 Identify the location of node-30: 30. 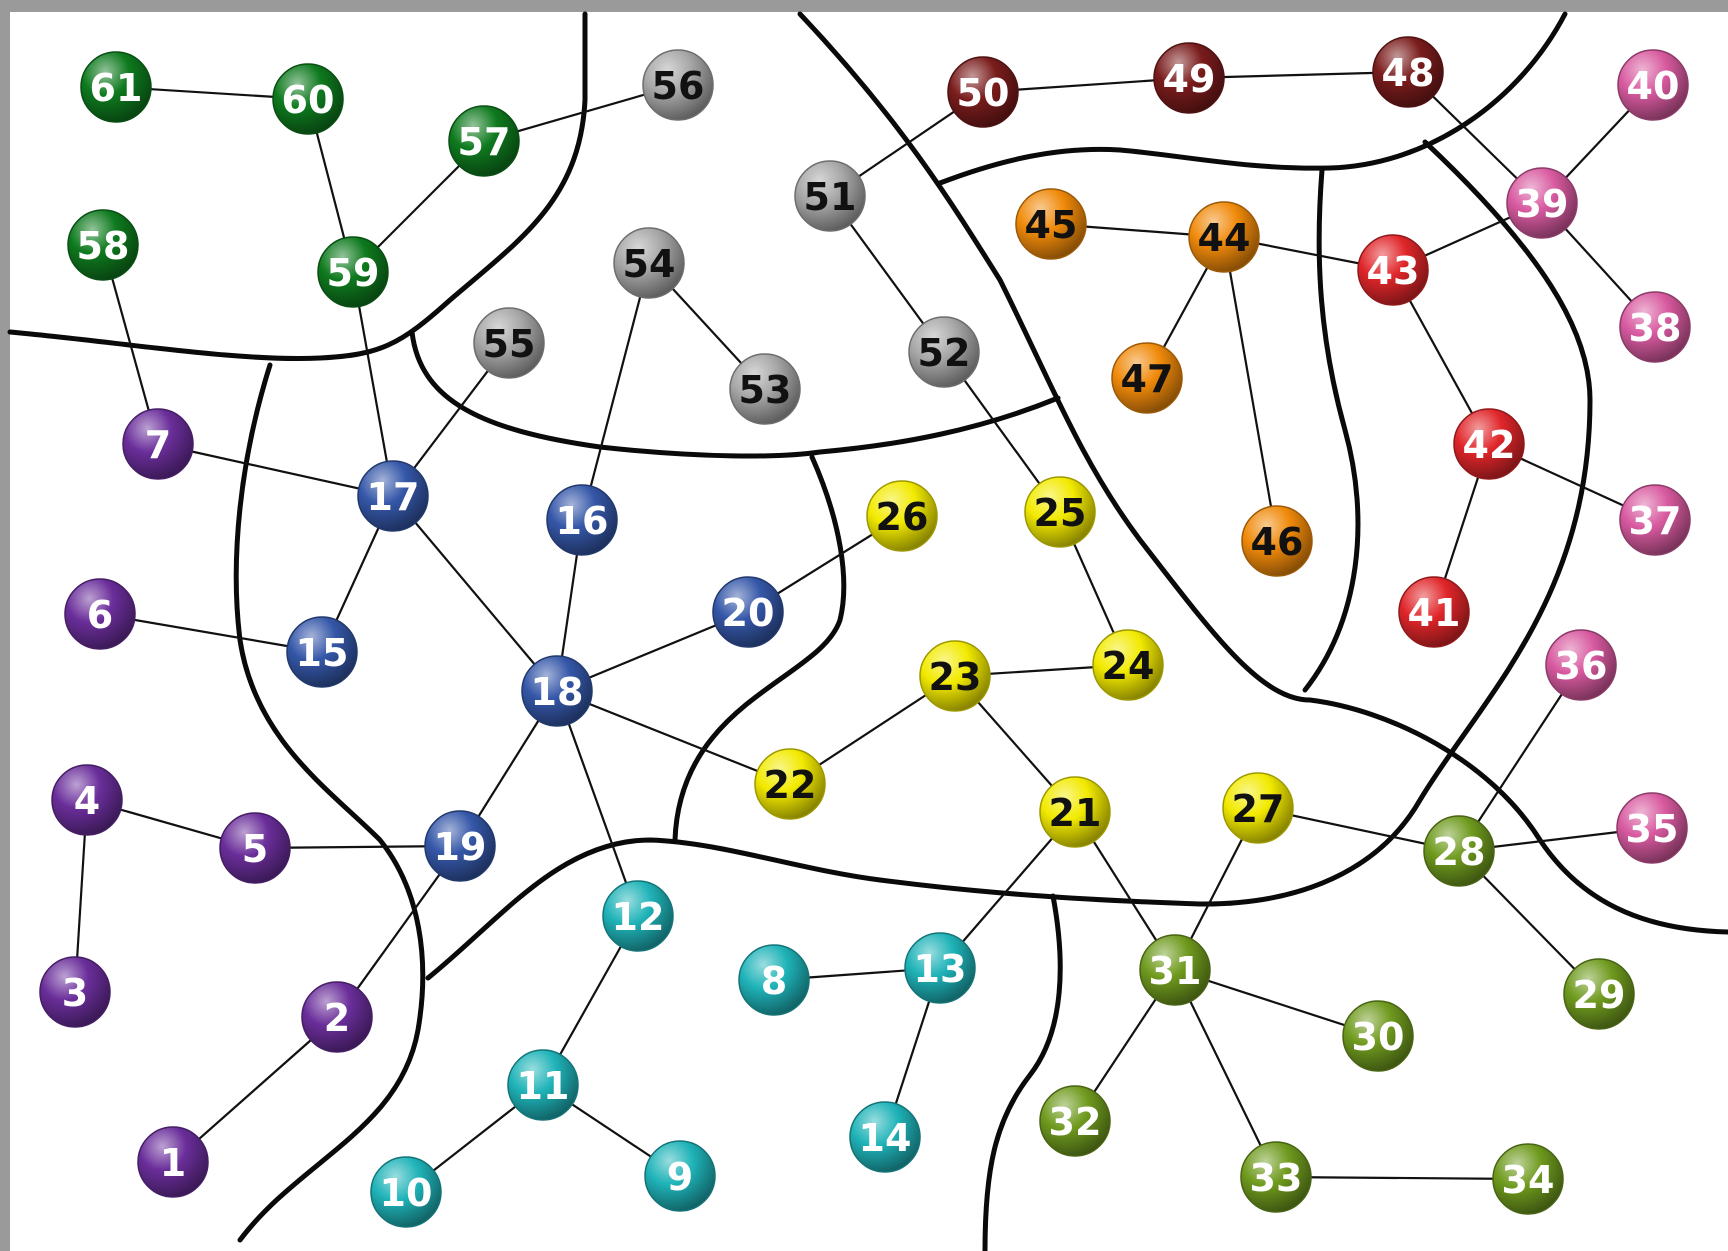
(1378, 1036).